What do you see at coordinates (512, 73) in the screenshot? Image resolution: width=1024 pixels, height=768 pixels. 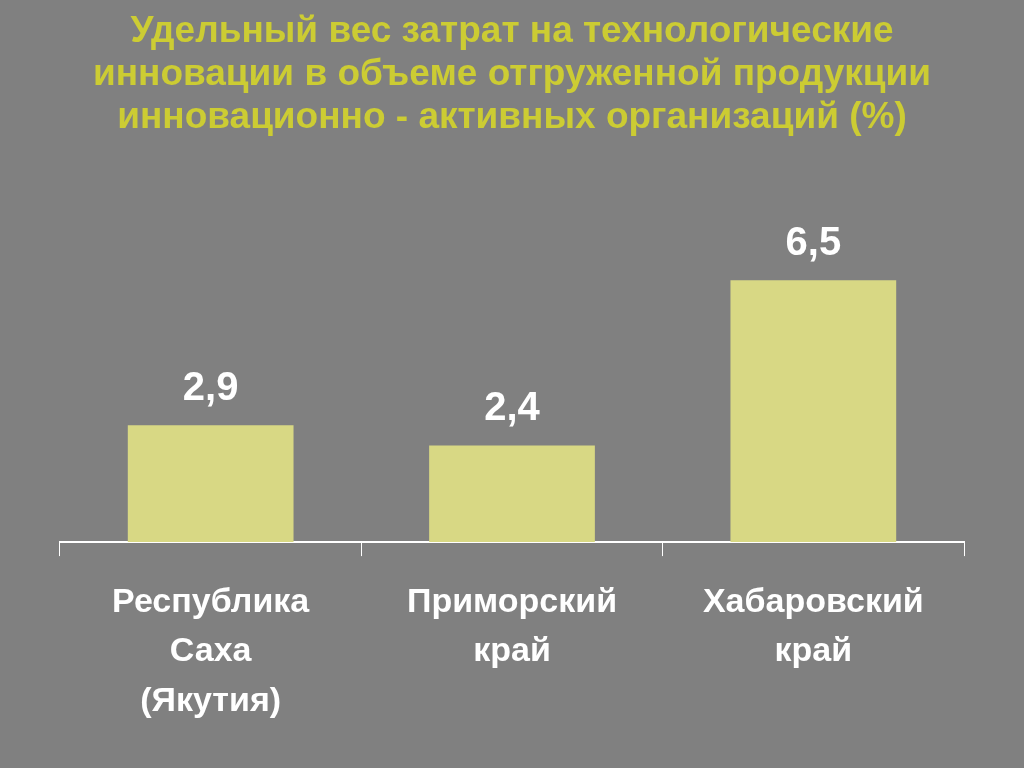 I see `chart-title: Удельный вес затрат на технологические инновации в объеме отгруженной продукции инновационно - активных организаций (%)` at bounding box center [512, 73].